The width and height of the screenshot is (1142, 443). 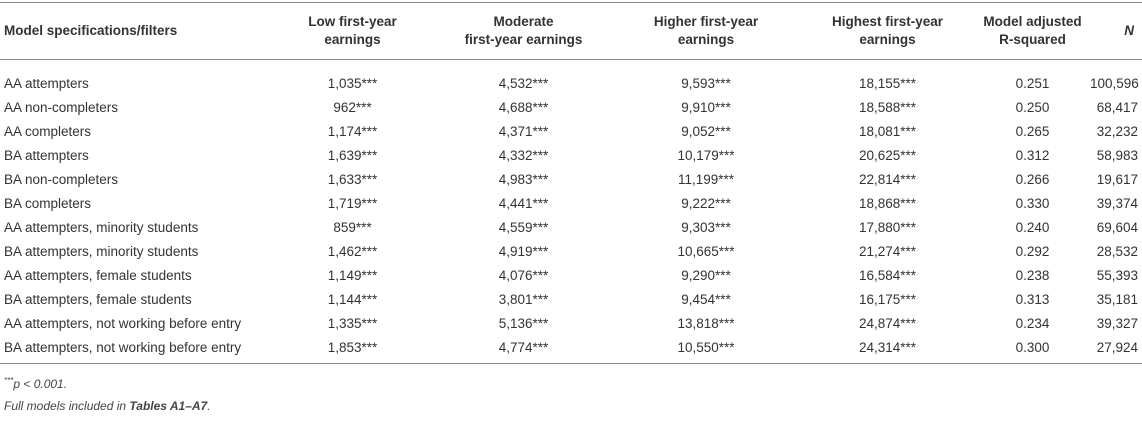 I want to click on cell: 962***, so click(x=352, y=107).